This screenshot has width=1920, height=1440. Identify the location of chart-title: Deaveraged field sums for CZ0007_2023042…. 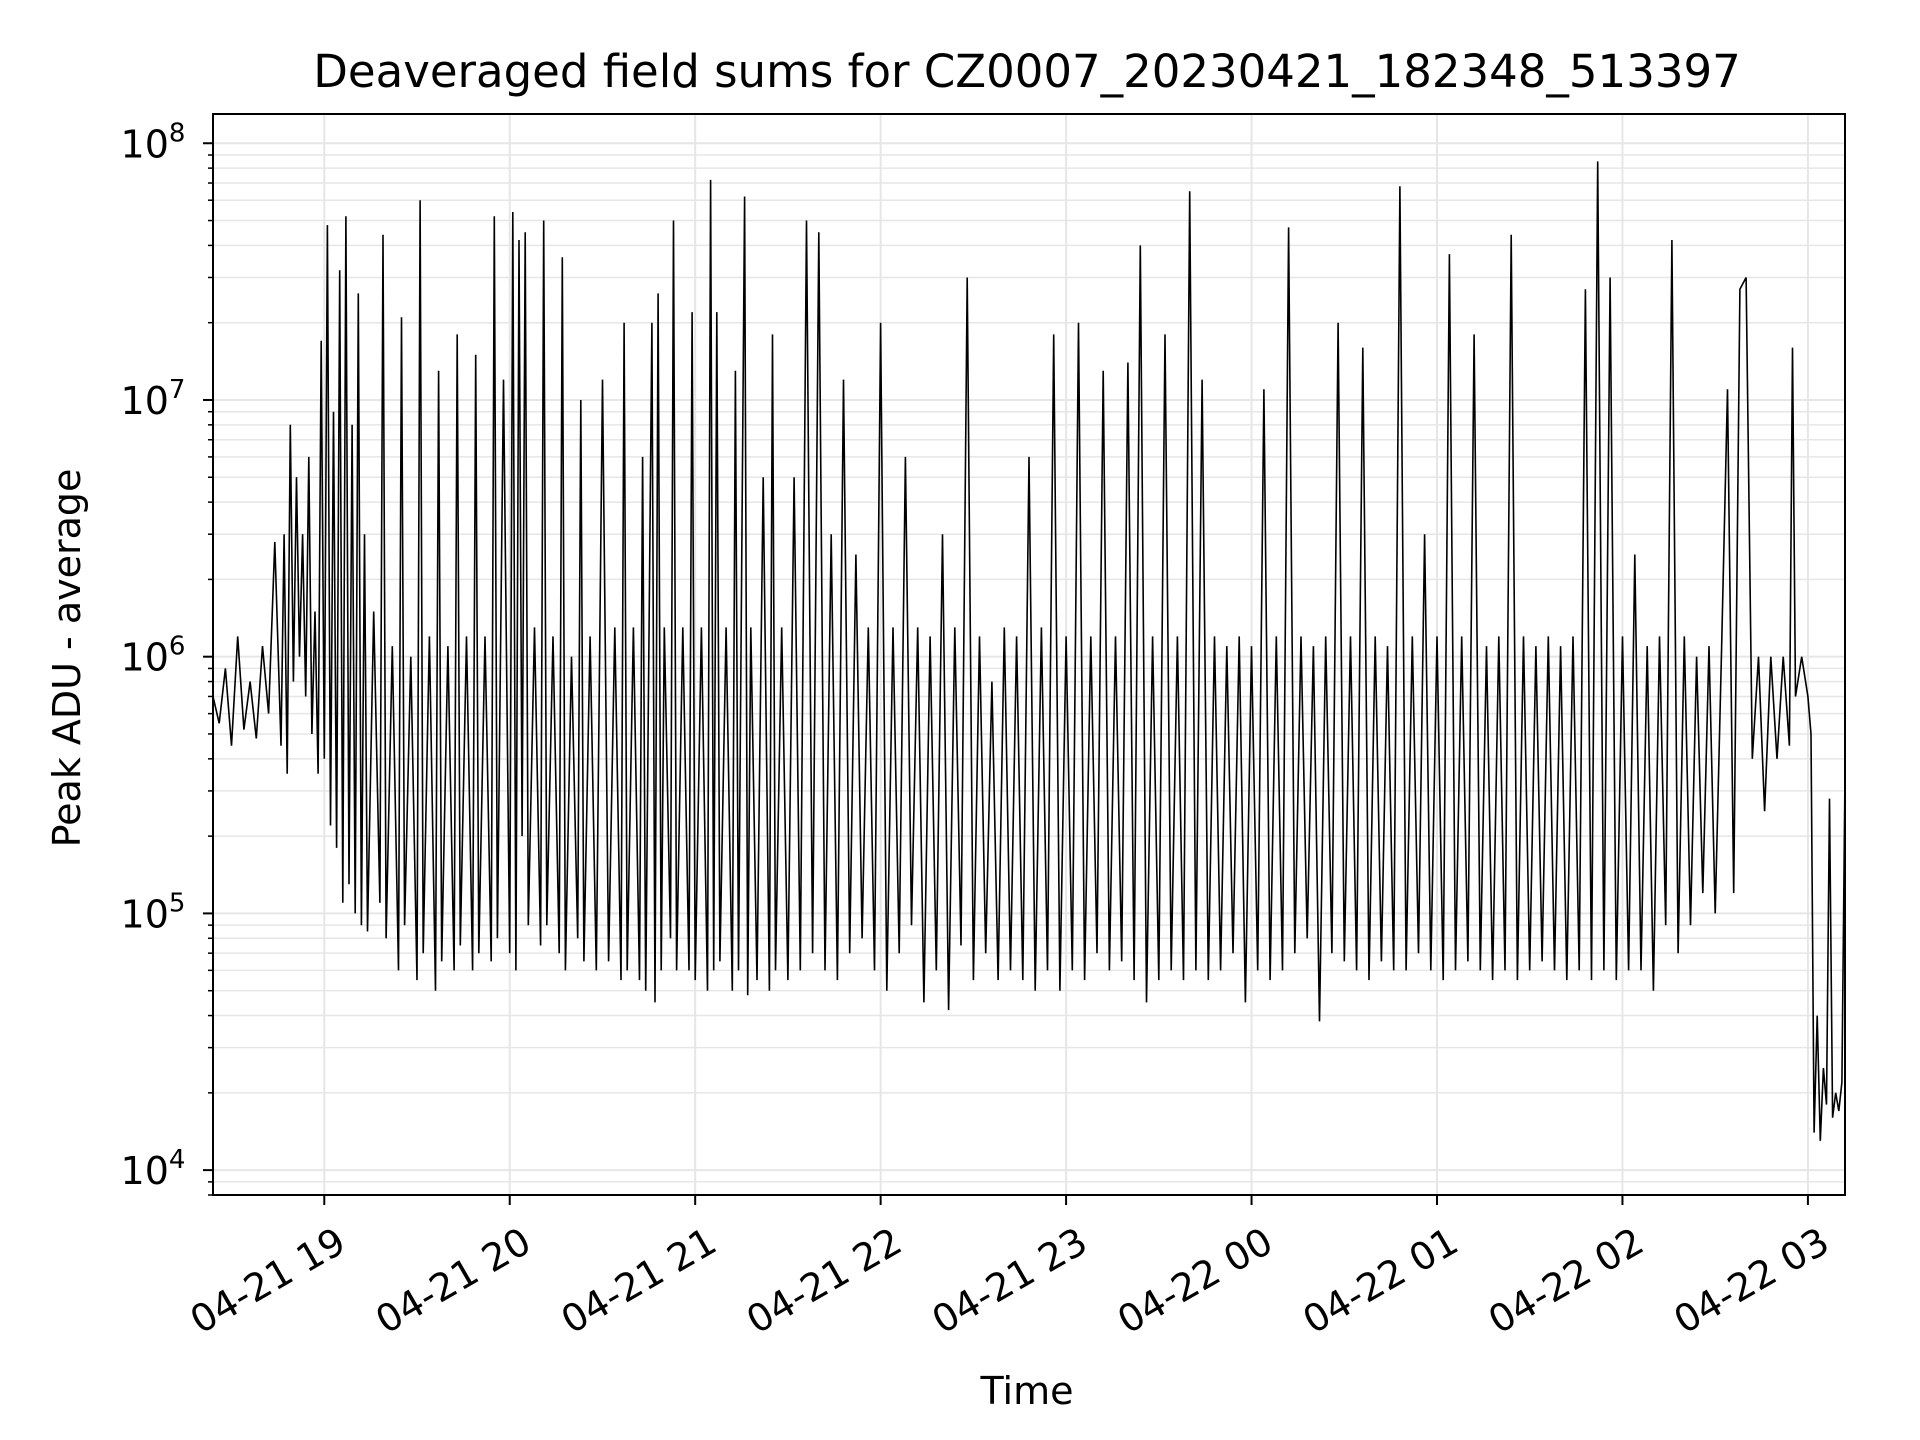
(1026, 71).